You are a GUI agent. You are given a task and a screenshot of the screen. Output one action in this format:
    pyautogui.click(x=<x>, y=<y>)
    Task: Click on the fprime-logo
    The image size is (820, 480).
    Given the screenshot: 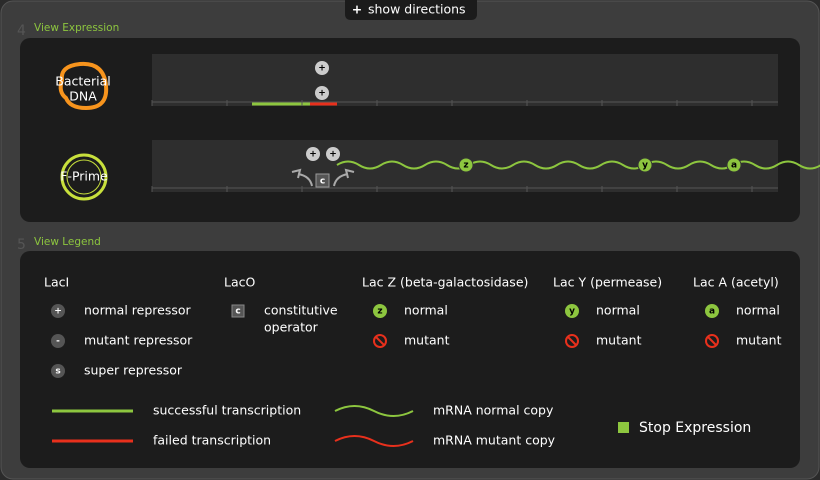 What is the action you would take?
    pyautogui.click(x=84, y=177)
    